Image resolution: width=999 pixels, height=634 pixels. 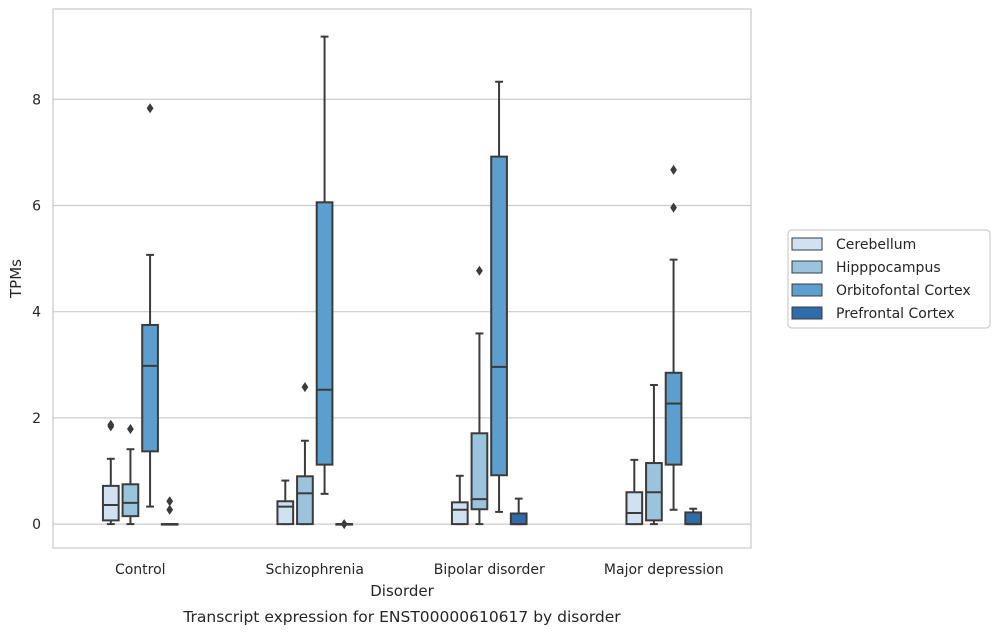 I want to click on legend-frame, so click(x=889, y=279).